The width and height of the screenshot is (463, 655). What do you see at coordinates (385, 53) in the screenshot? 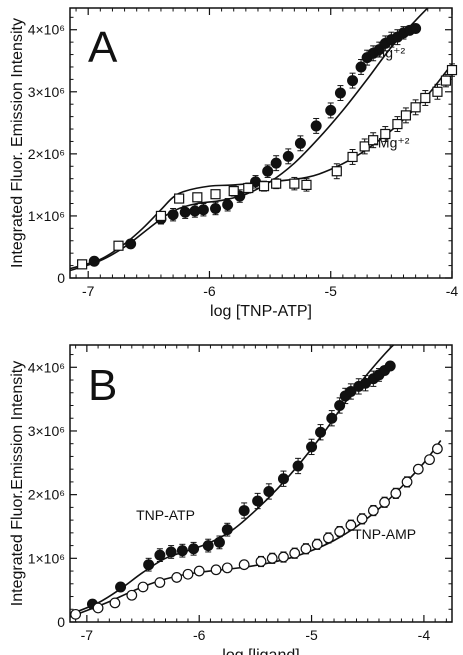
I see `series-label: +Mg⁺²` at bounding box center [385, 53].